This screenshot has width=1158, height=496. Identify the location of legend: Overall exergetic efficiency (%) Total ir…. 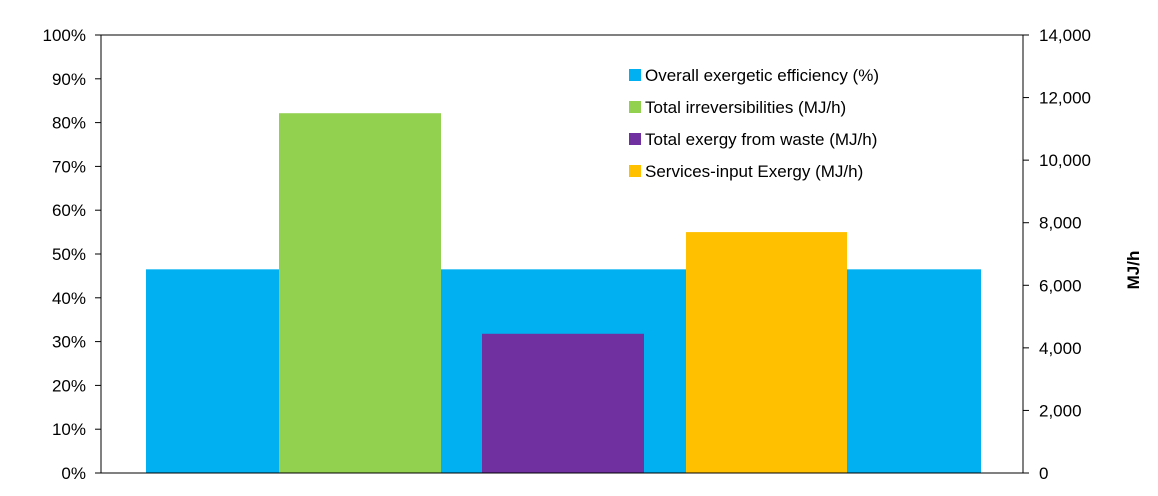
(754, 123).